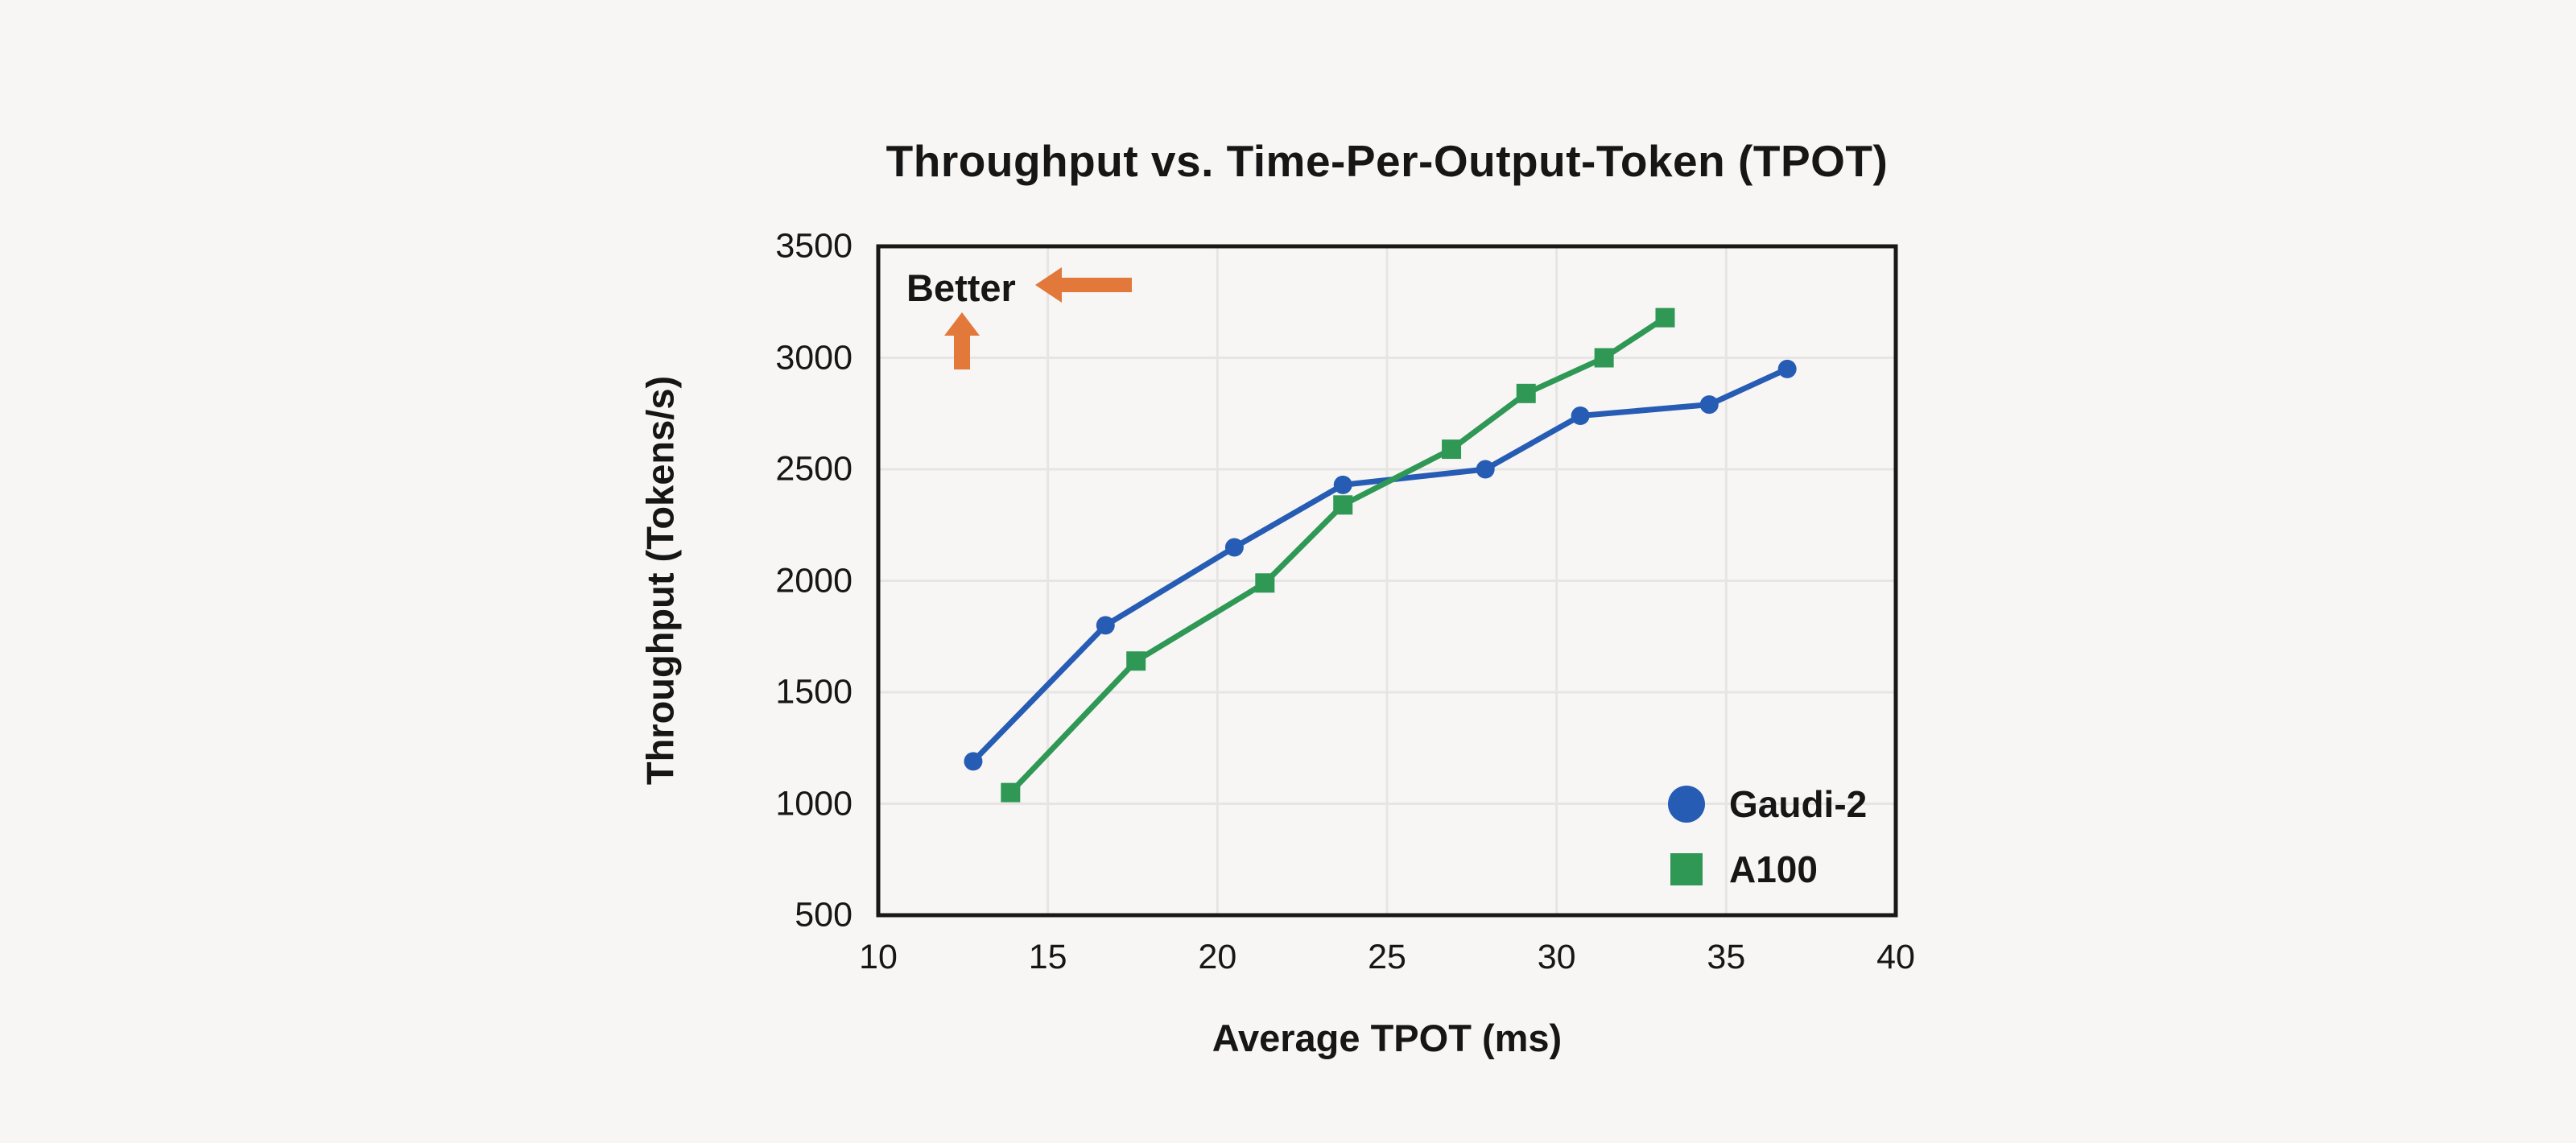  I want to click on better-annotation-label: Better, so click(961, 287).